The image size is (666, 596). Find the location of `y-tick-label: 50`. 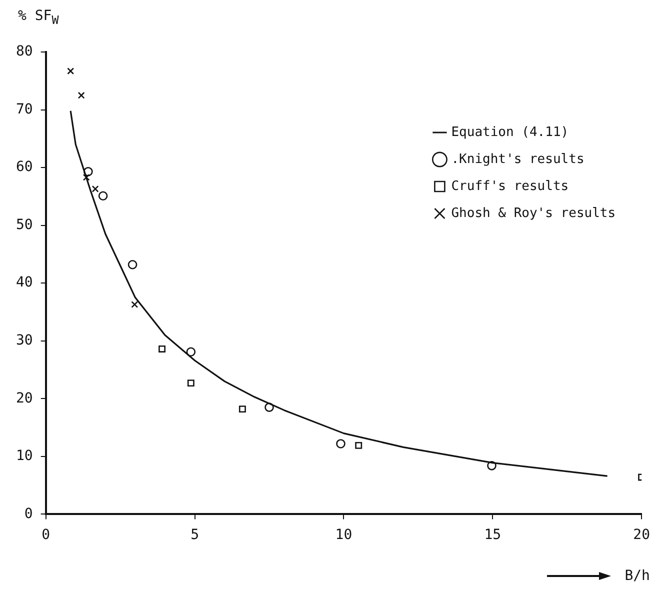

y-tick-label: 50 is located at coordinates (24, 224).